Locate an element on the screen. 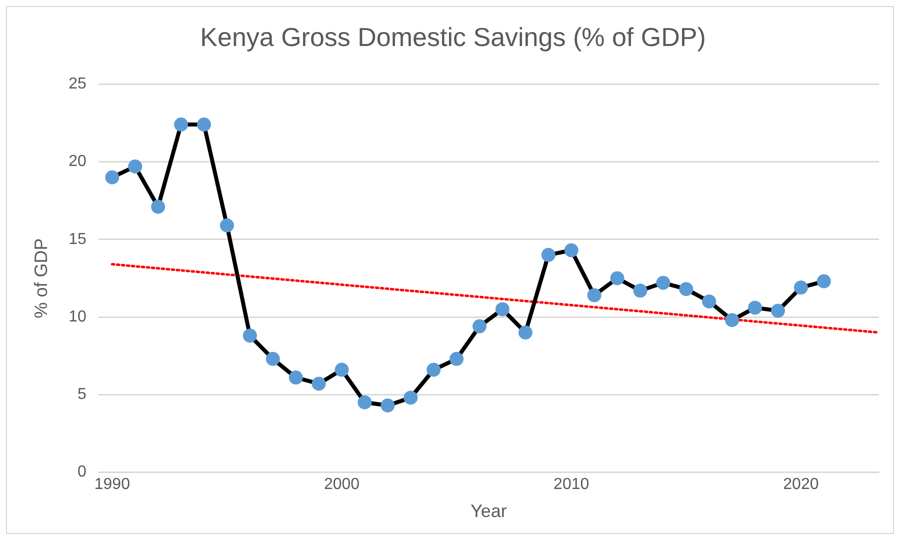 The height and width of the screenshot is (539, 900). x-tick-label: 2000 is located at coordinates (342, 485).